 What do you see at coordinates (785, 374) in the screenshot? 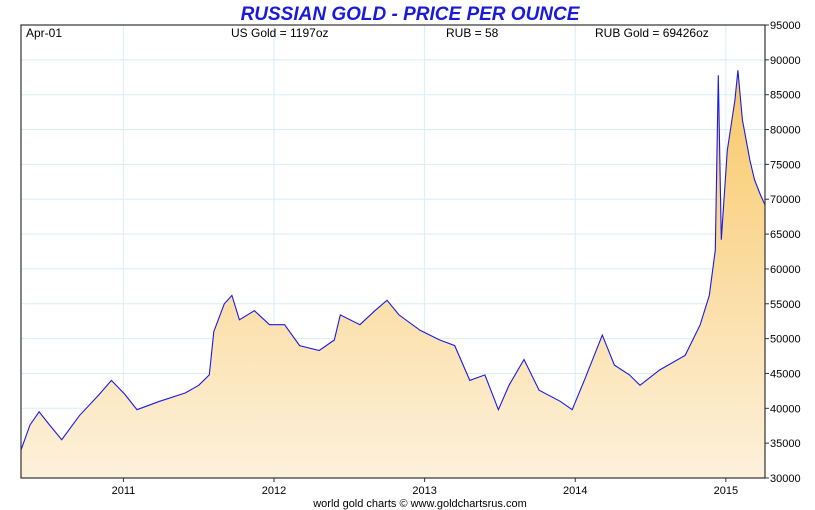
I see `y-tick-label: 45000` at bounding box center [785, 374].